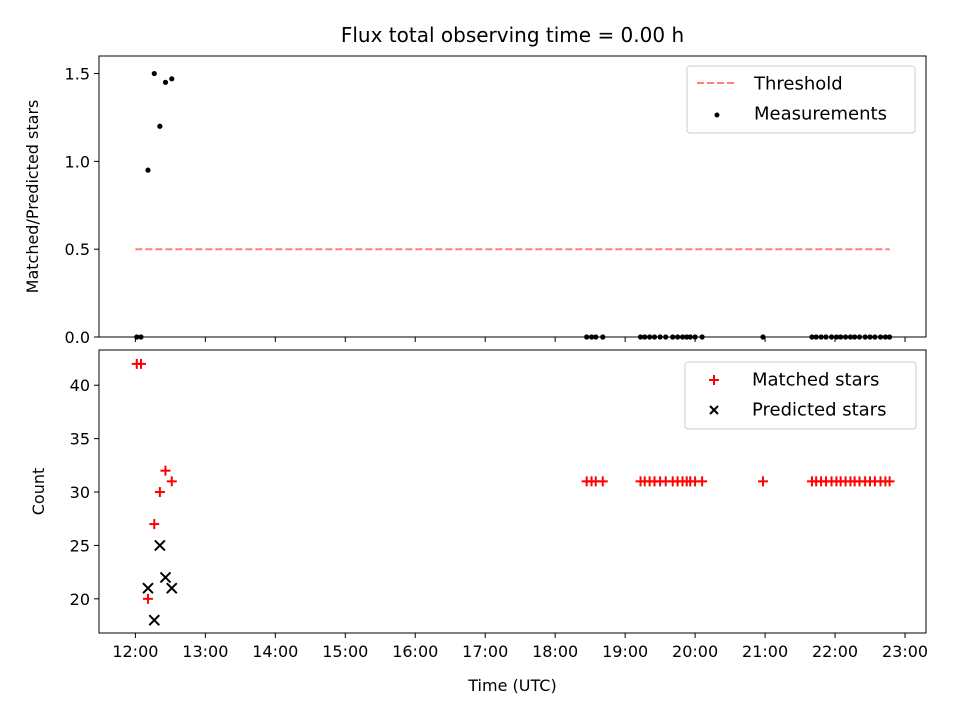 This screenshot has width=960, height=724. What do you see at coordinates (819, 410) in the screenshot?
I see `legend-predicted-label: Predicted stars` at bounding box center [819, 410].